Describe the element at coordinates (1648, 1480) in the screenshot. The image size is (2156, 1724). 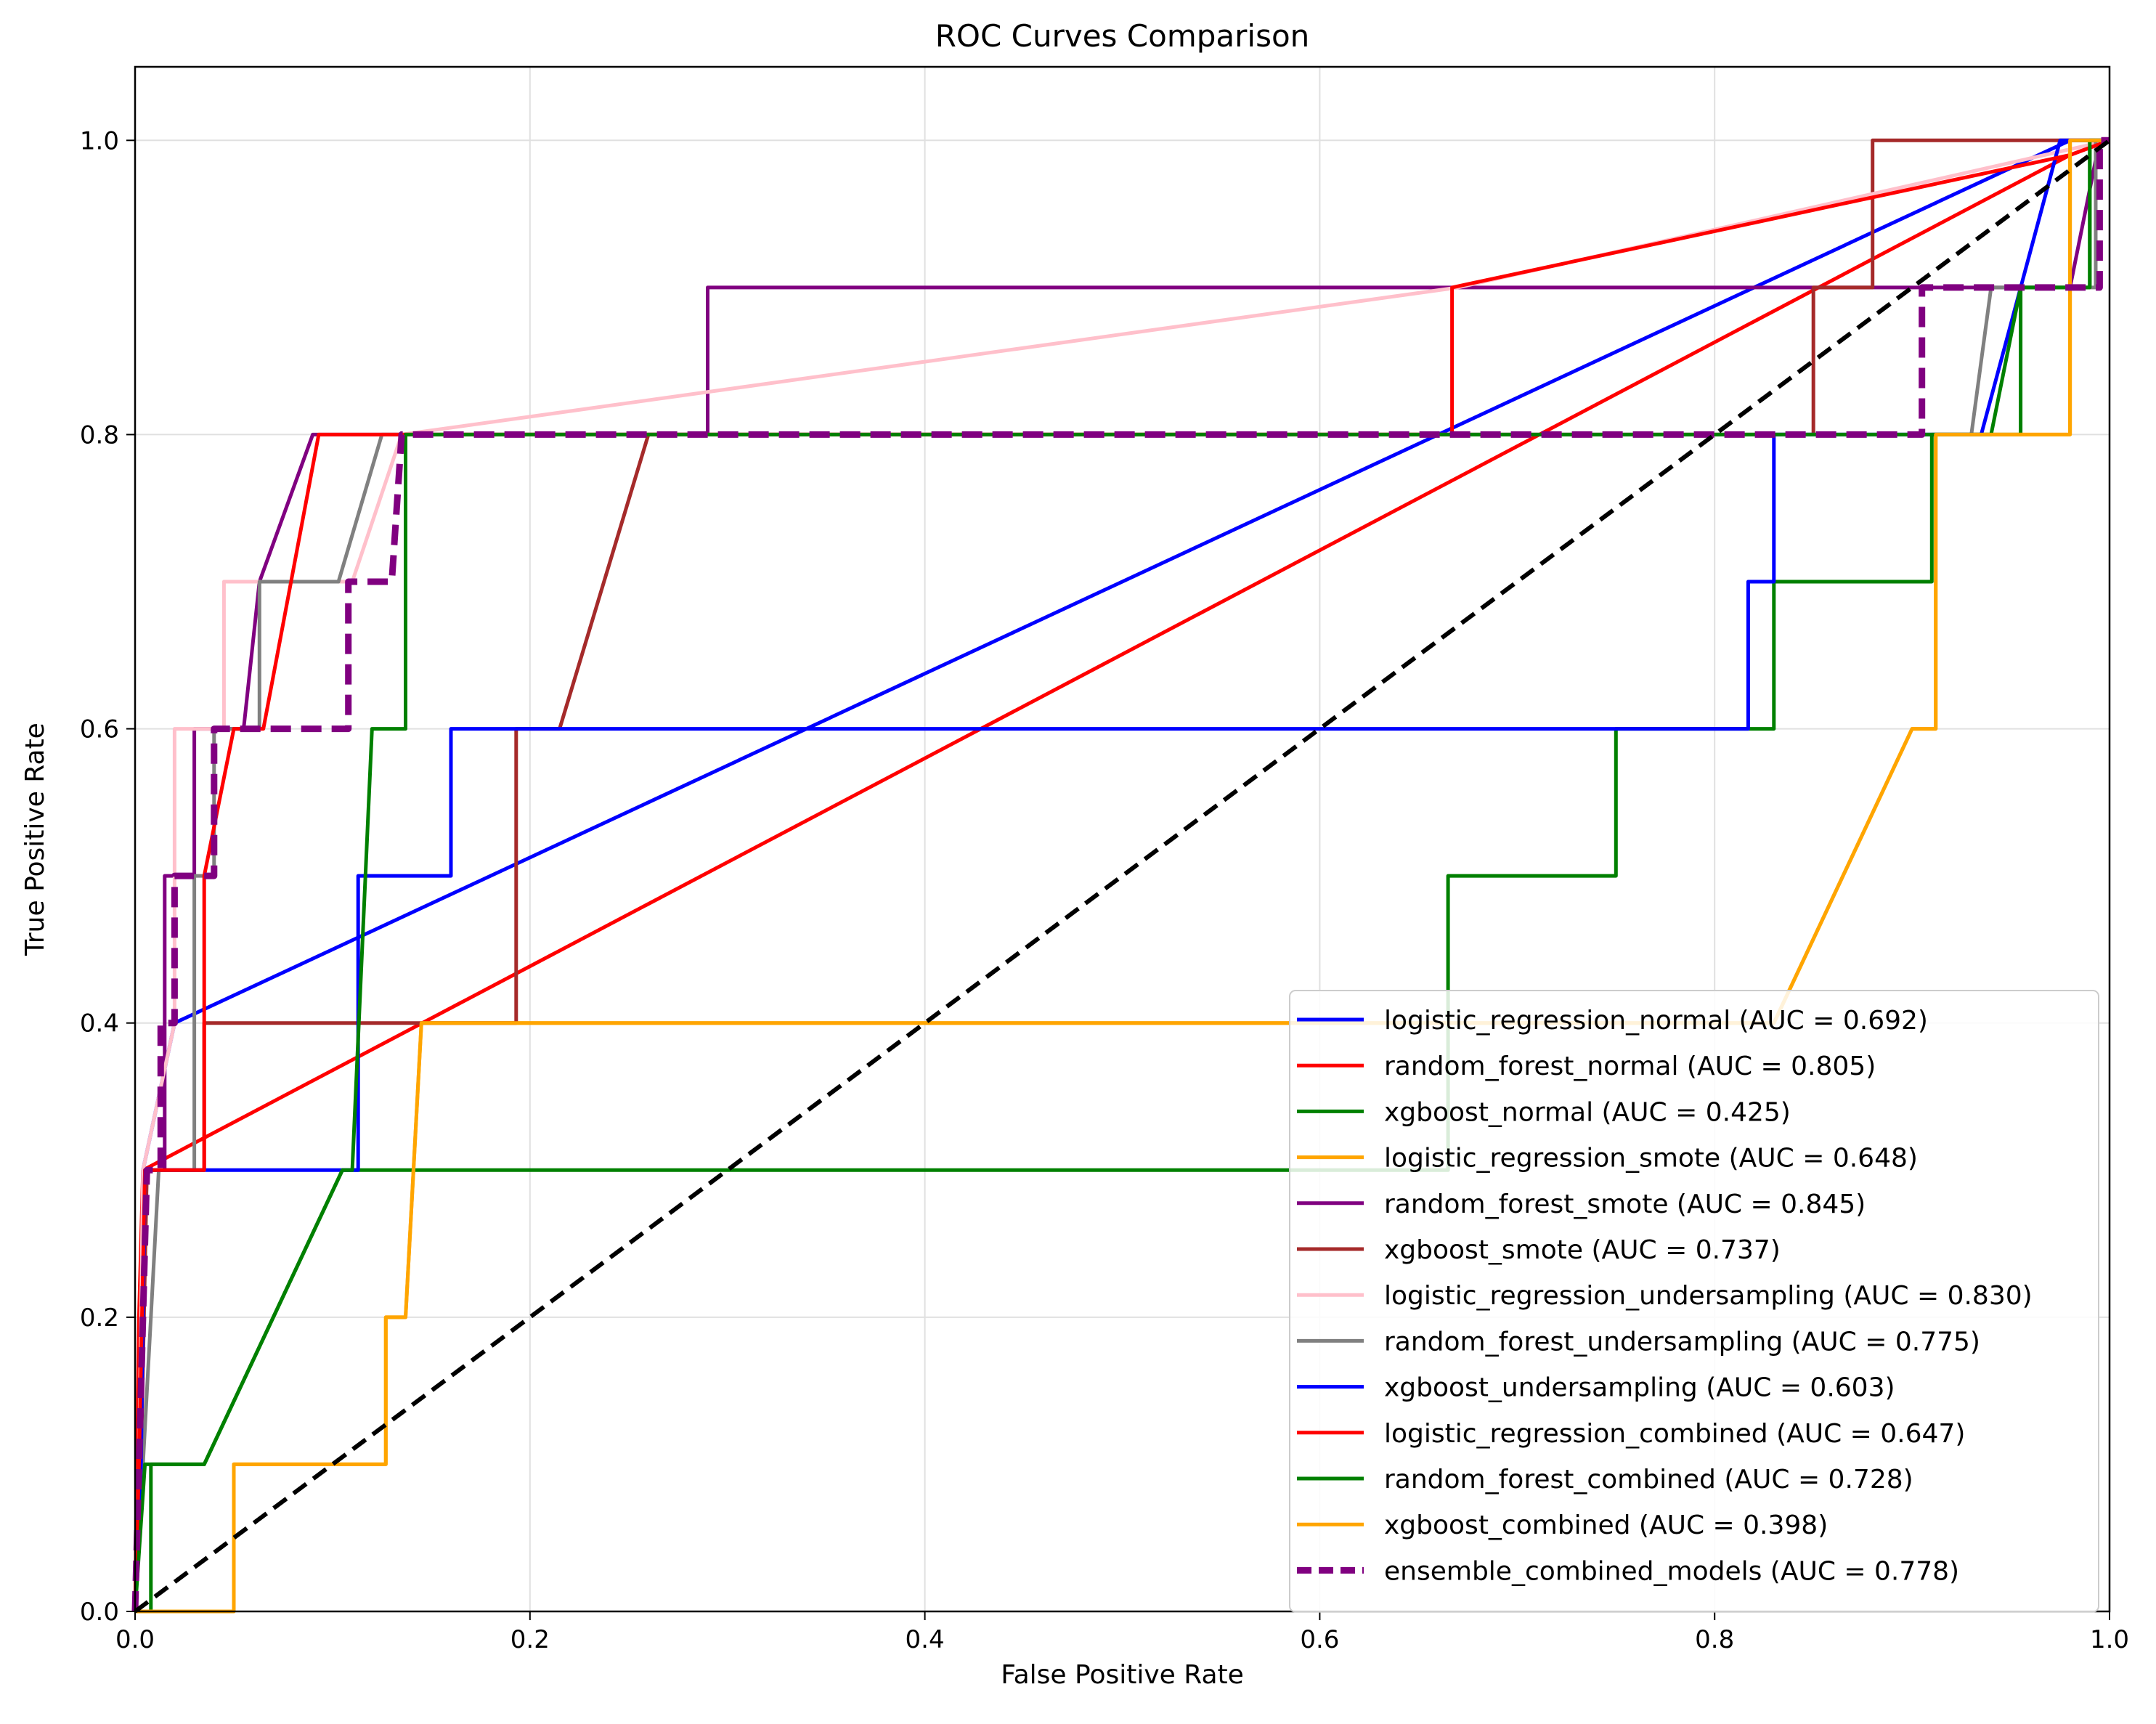
I see `legend-label-10: random_forest_combined (AUC = 0.728)` at that location.